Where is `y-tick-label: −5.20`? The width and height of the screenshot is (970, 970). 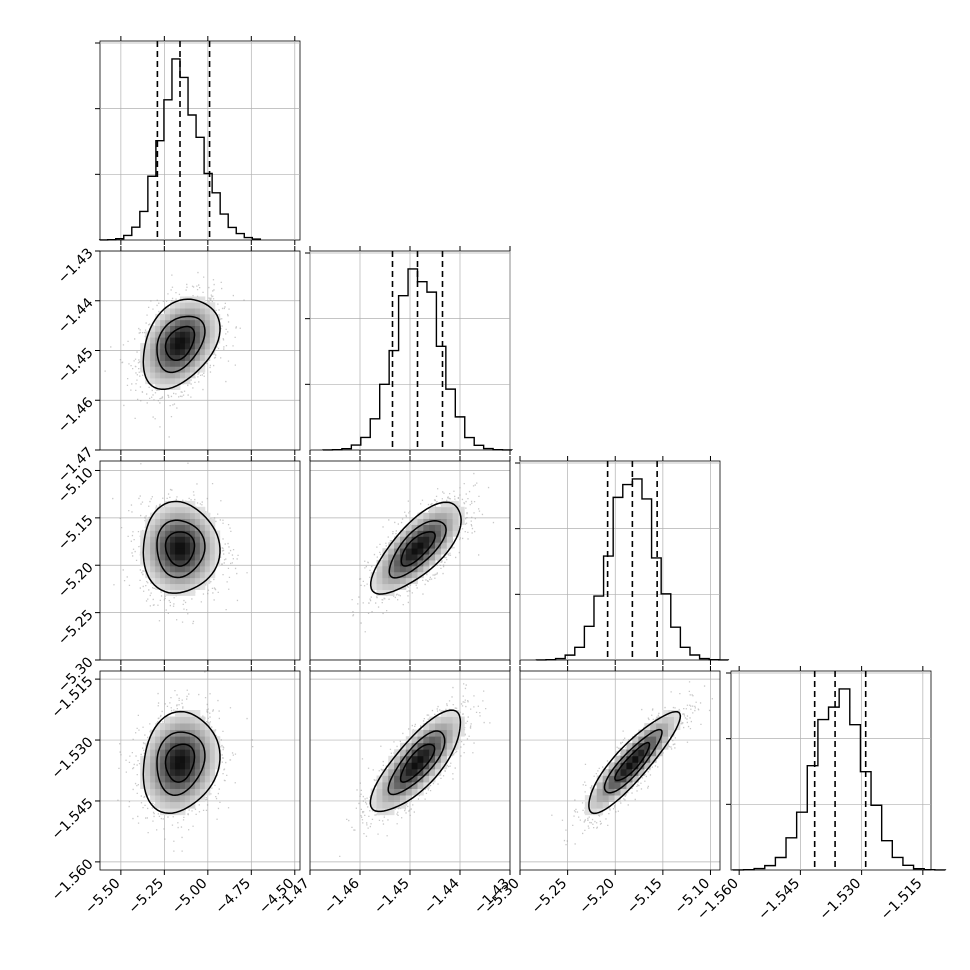 y-tick-label: −5.20 is located at coordinates (76, 581).